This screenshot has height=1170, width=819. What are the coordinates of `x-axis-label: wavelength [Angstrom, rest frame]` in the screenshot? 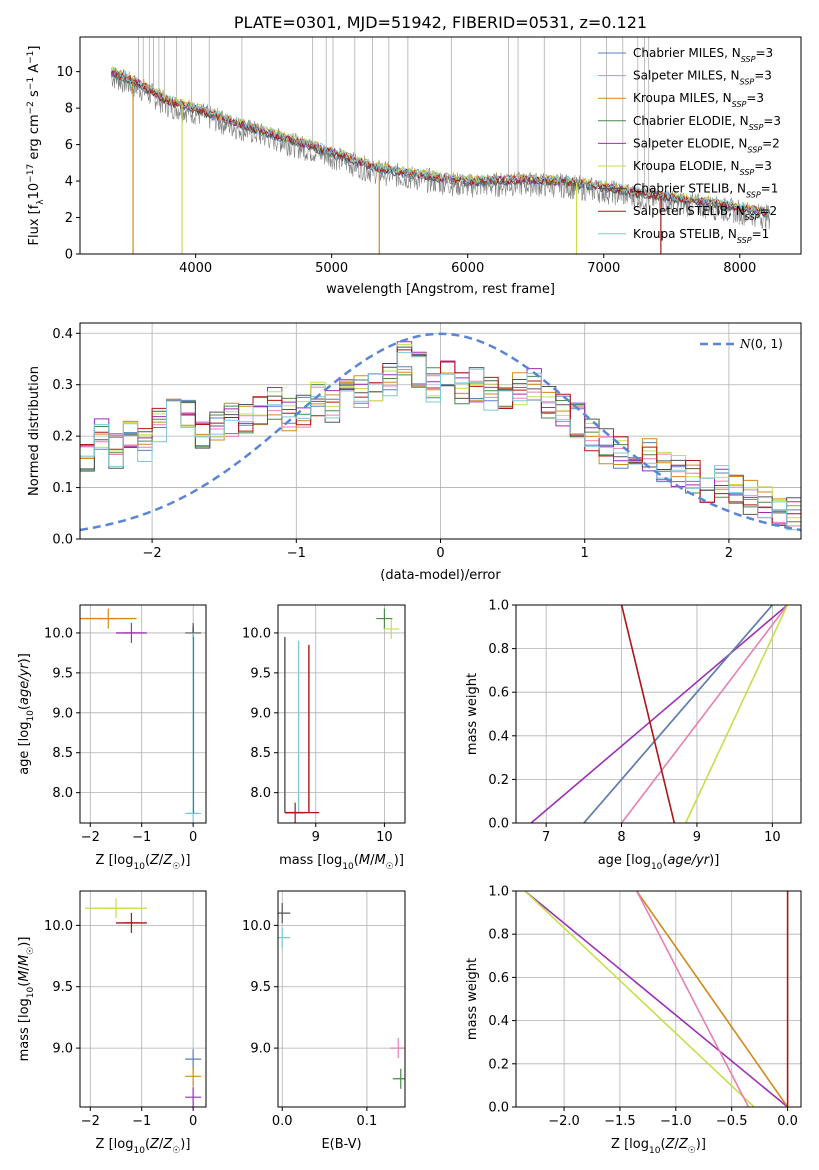 It's located at (440, 289).